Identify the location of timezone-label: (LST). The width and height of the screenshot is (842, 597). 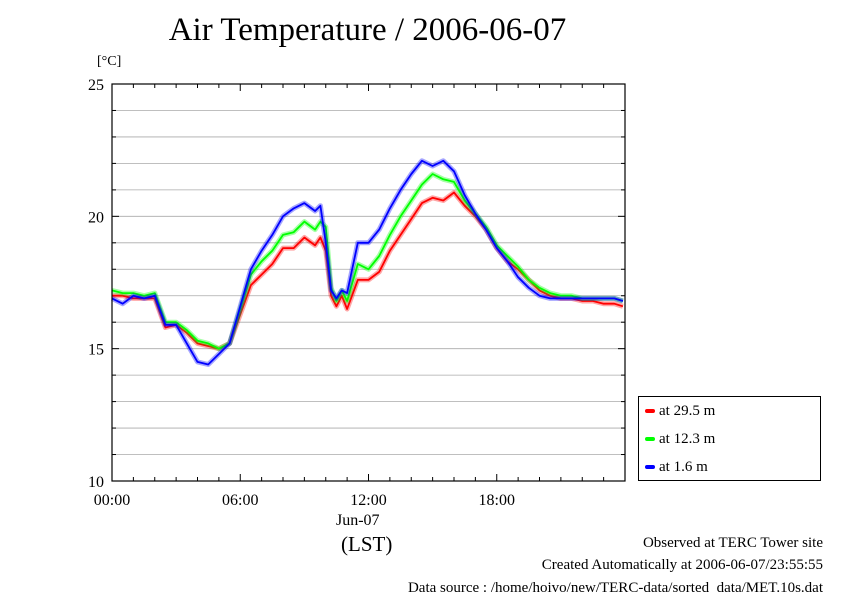
(367, 544).